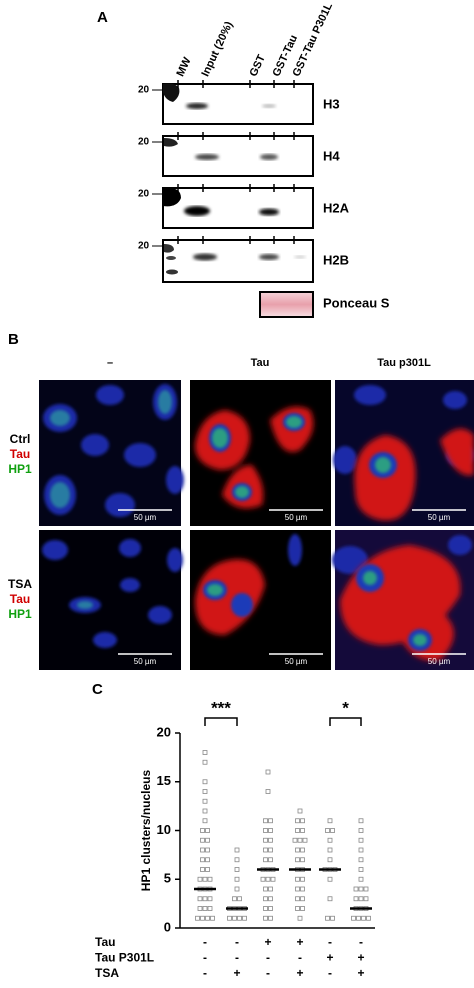  Describe the element at coordinates (183, 66) in the screenshot. I see `lane-label: MW` at that location.